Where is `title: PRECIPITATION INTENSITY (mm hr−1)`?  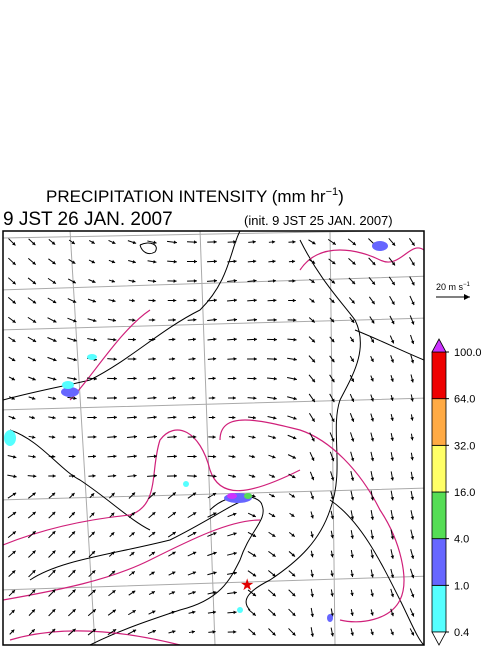 title: PRECIPITATION INTENSITY (mm hr−1) is located at coordinates (195, 196).